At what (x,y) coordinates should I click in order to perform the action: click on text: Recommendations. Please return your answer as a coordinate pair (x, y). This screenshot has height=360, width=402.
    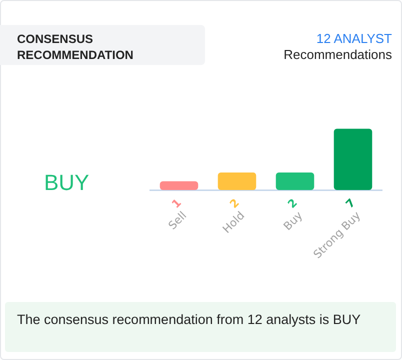
    Looking at the image, I should click on (338, 55).